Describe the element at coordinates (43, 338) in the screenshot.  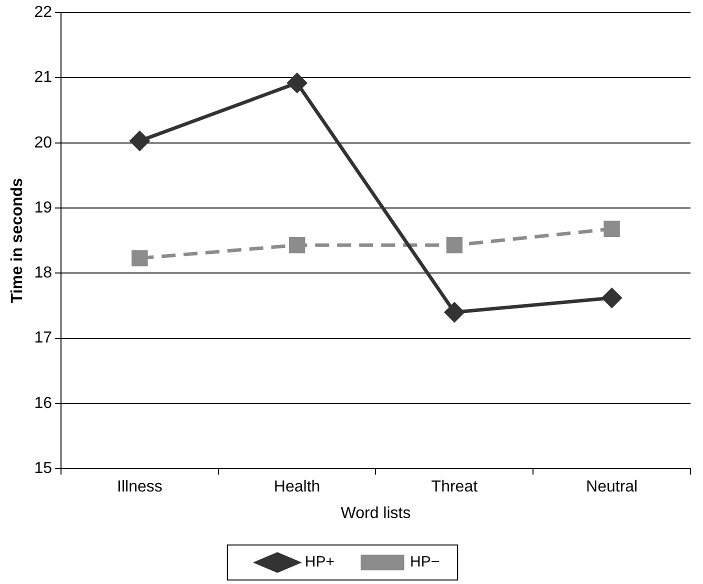
I see `y-tick-label: 17` at that location.